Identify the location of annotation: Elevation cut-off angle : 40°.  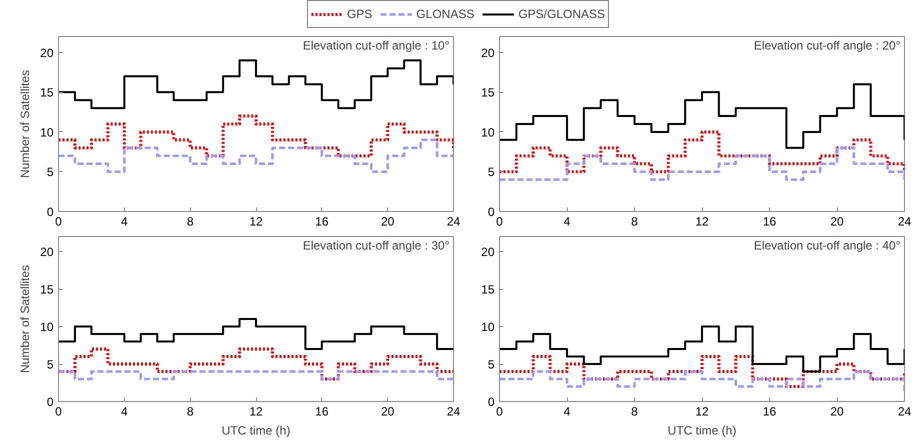
(827, 245).